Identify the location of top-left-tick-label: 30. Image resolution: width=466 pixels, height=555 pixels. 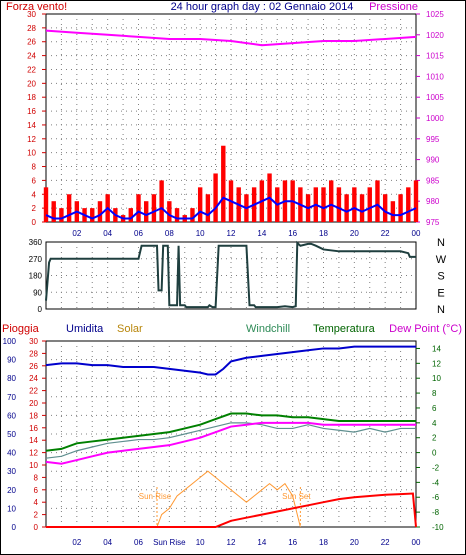
(31, 14).